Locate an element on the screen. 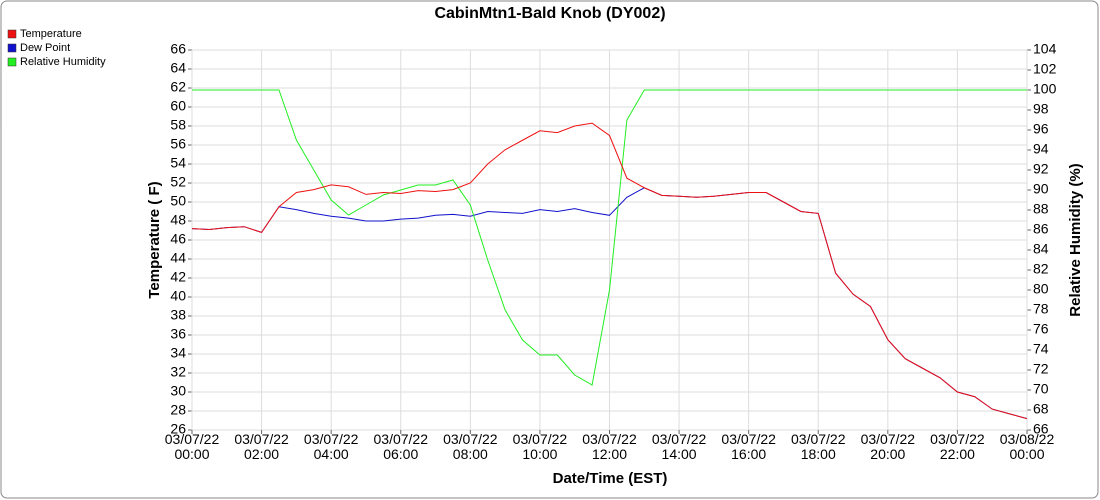  x-tick-label: 03/07/22 20:00 is located at coordinates (888, 446).